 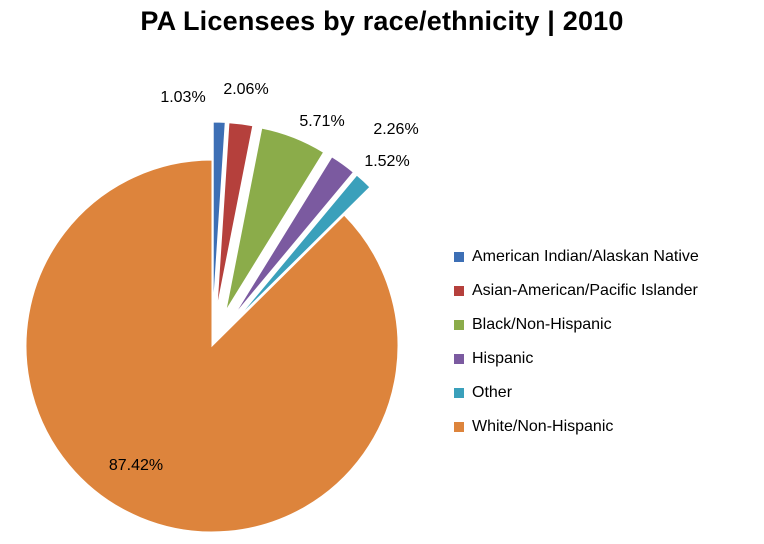 What do you see at coordinates (235, 215) in the screenshot?
I see `pie-slice-asian-american` at bounding box center [235, 215].